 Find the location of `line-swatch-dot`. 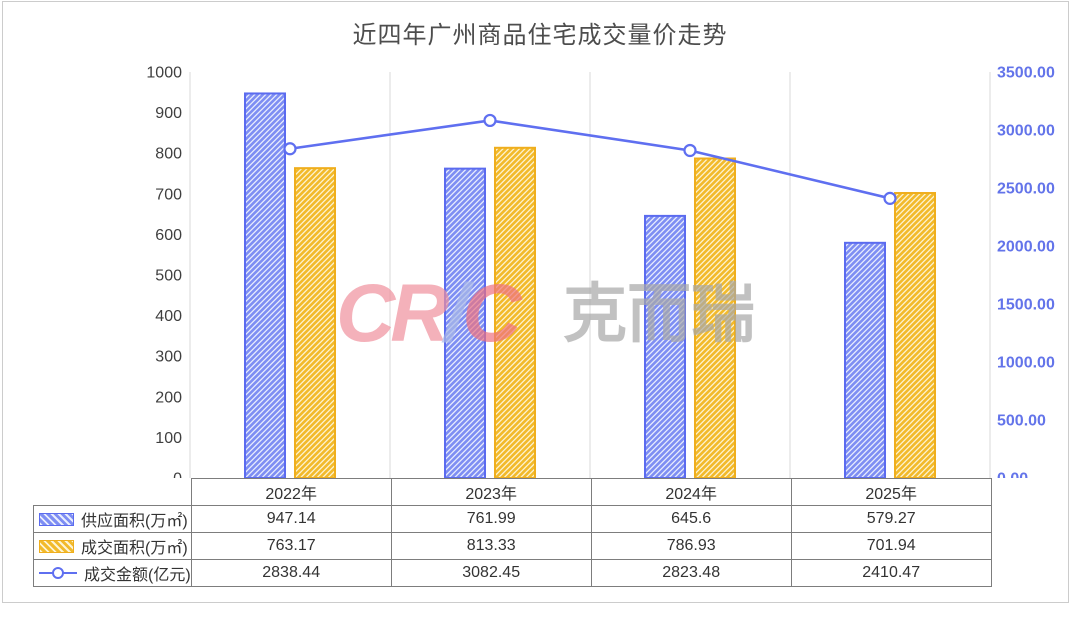

line-swatch-dot is located at coordinates (58, 573).